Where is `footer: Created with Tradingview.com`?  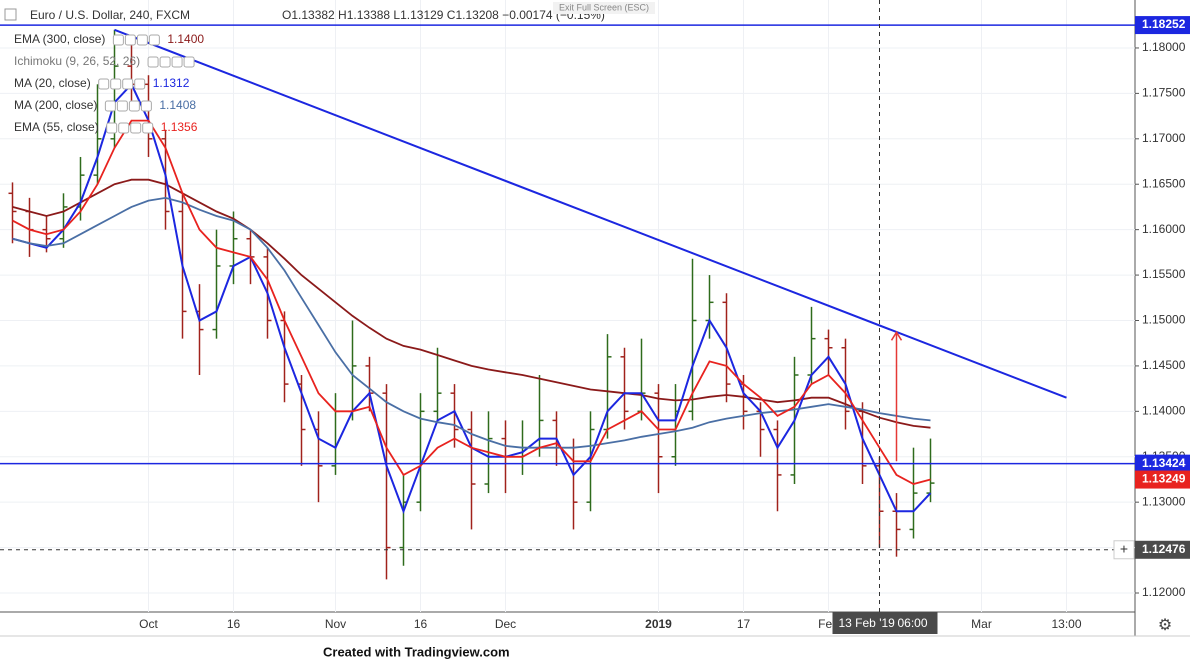 footer: Created with Tradingview.com is located at coordinates (416, 651).